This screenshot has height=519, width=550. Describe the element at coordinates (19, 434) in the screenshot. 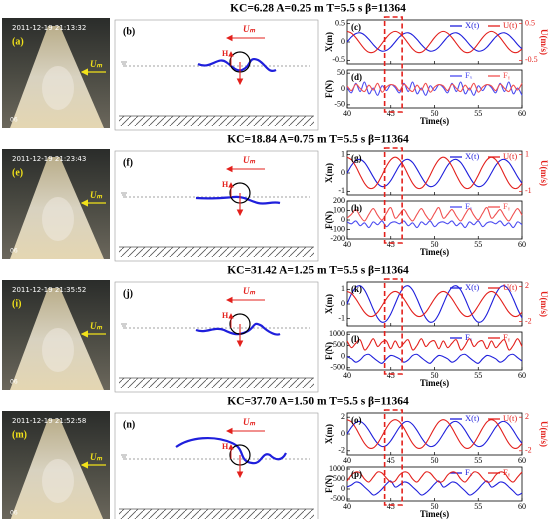

I see `photo-label: (m)` at that location.